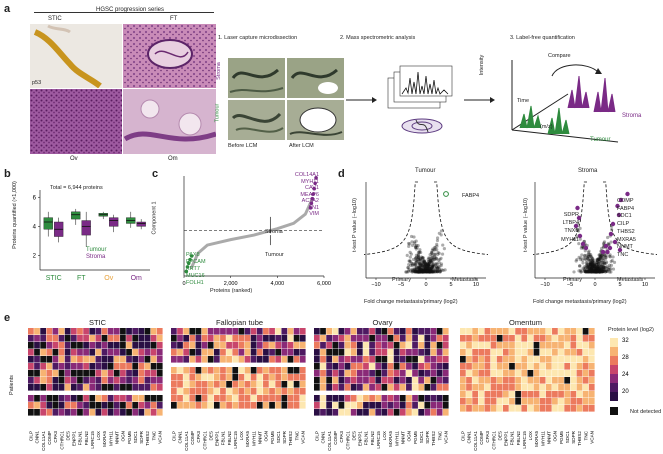  Describe the element at coordinates (378, 440) in the screenshot. I see `heatmap-gene-label: LRRC15` at that location.